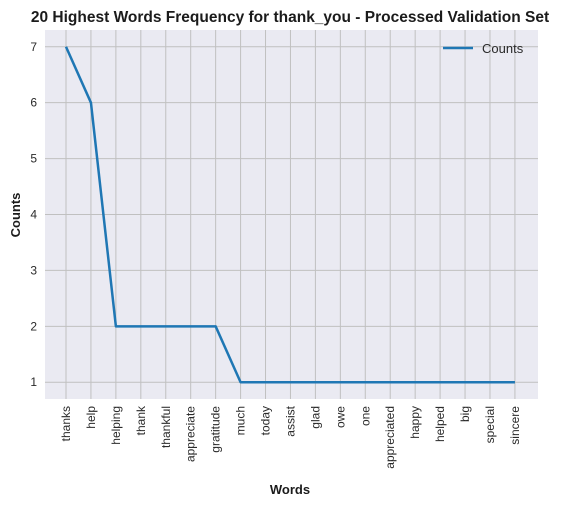 The height and width of the screenshot is (506, 578). What do you see at coordinates (266, 420) in the screenshot?
I see `x-tick-label-today: today` at bounding box center [266, 420].